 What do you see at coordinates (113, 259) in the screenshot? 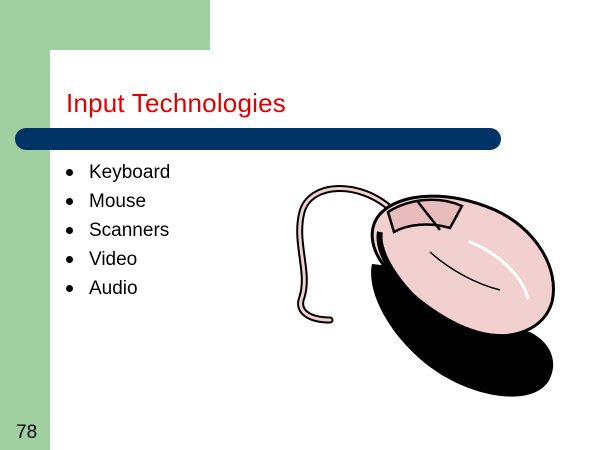
I see `bullet-label: Video` at bounding box center [113, 259].